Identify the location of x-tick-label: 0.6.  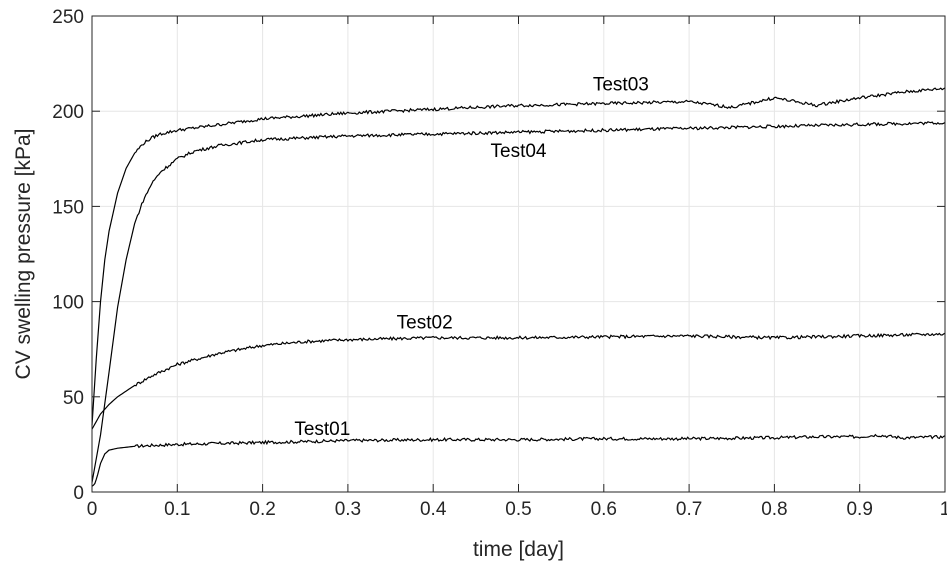
(604, 509).